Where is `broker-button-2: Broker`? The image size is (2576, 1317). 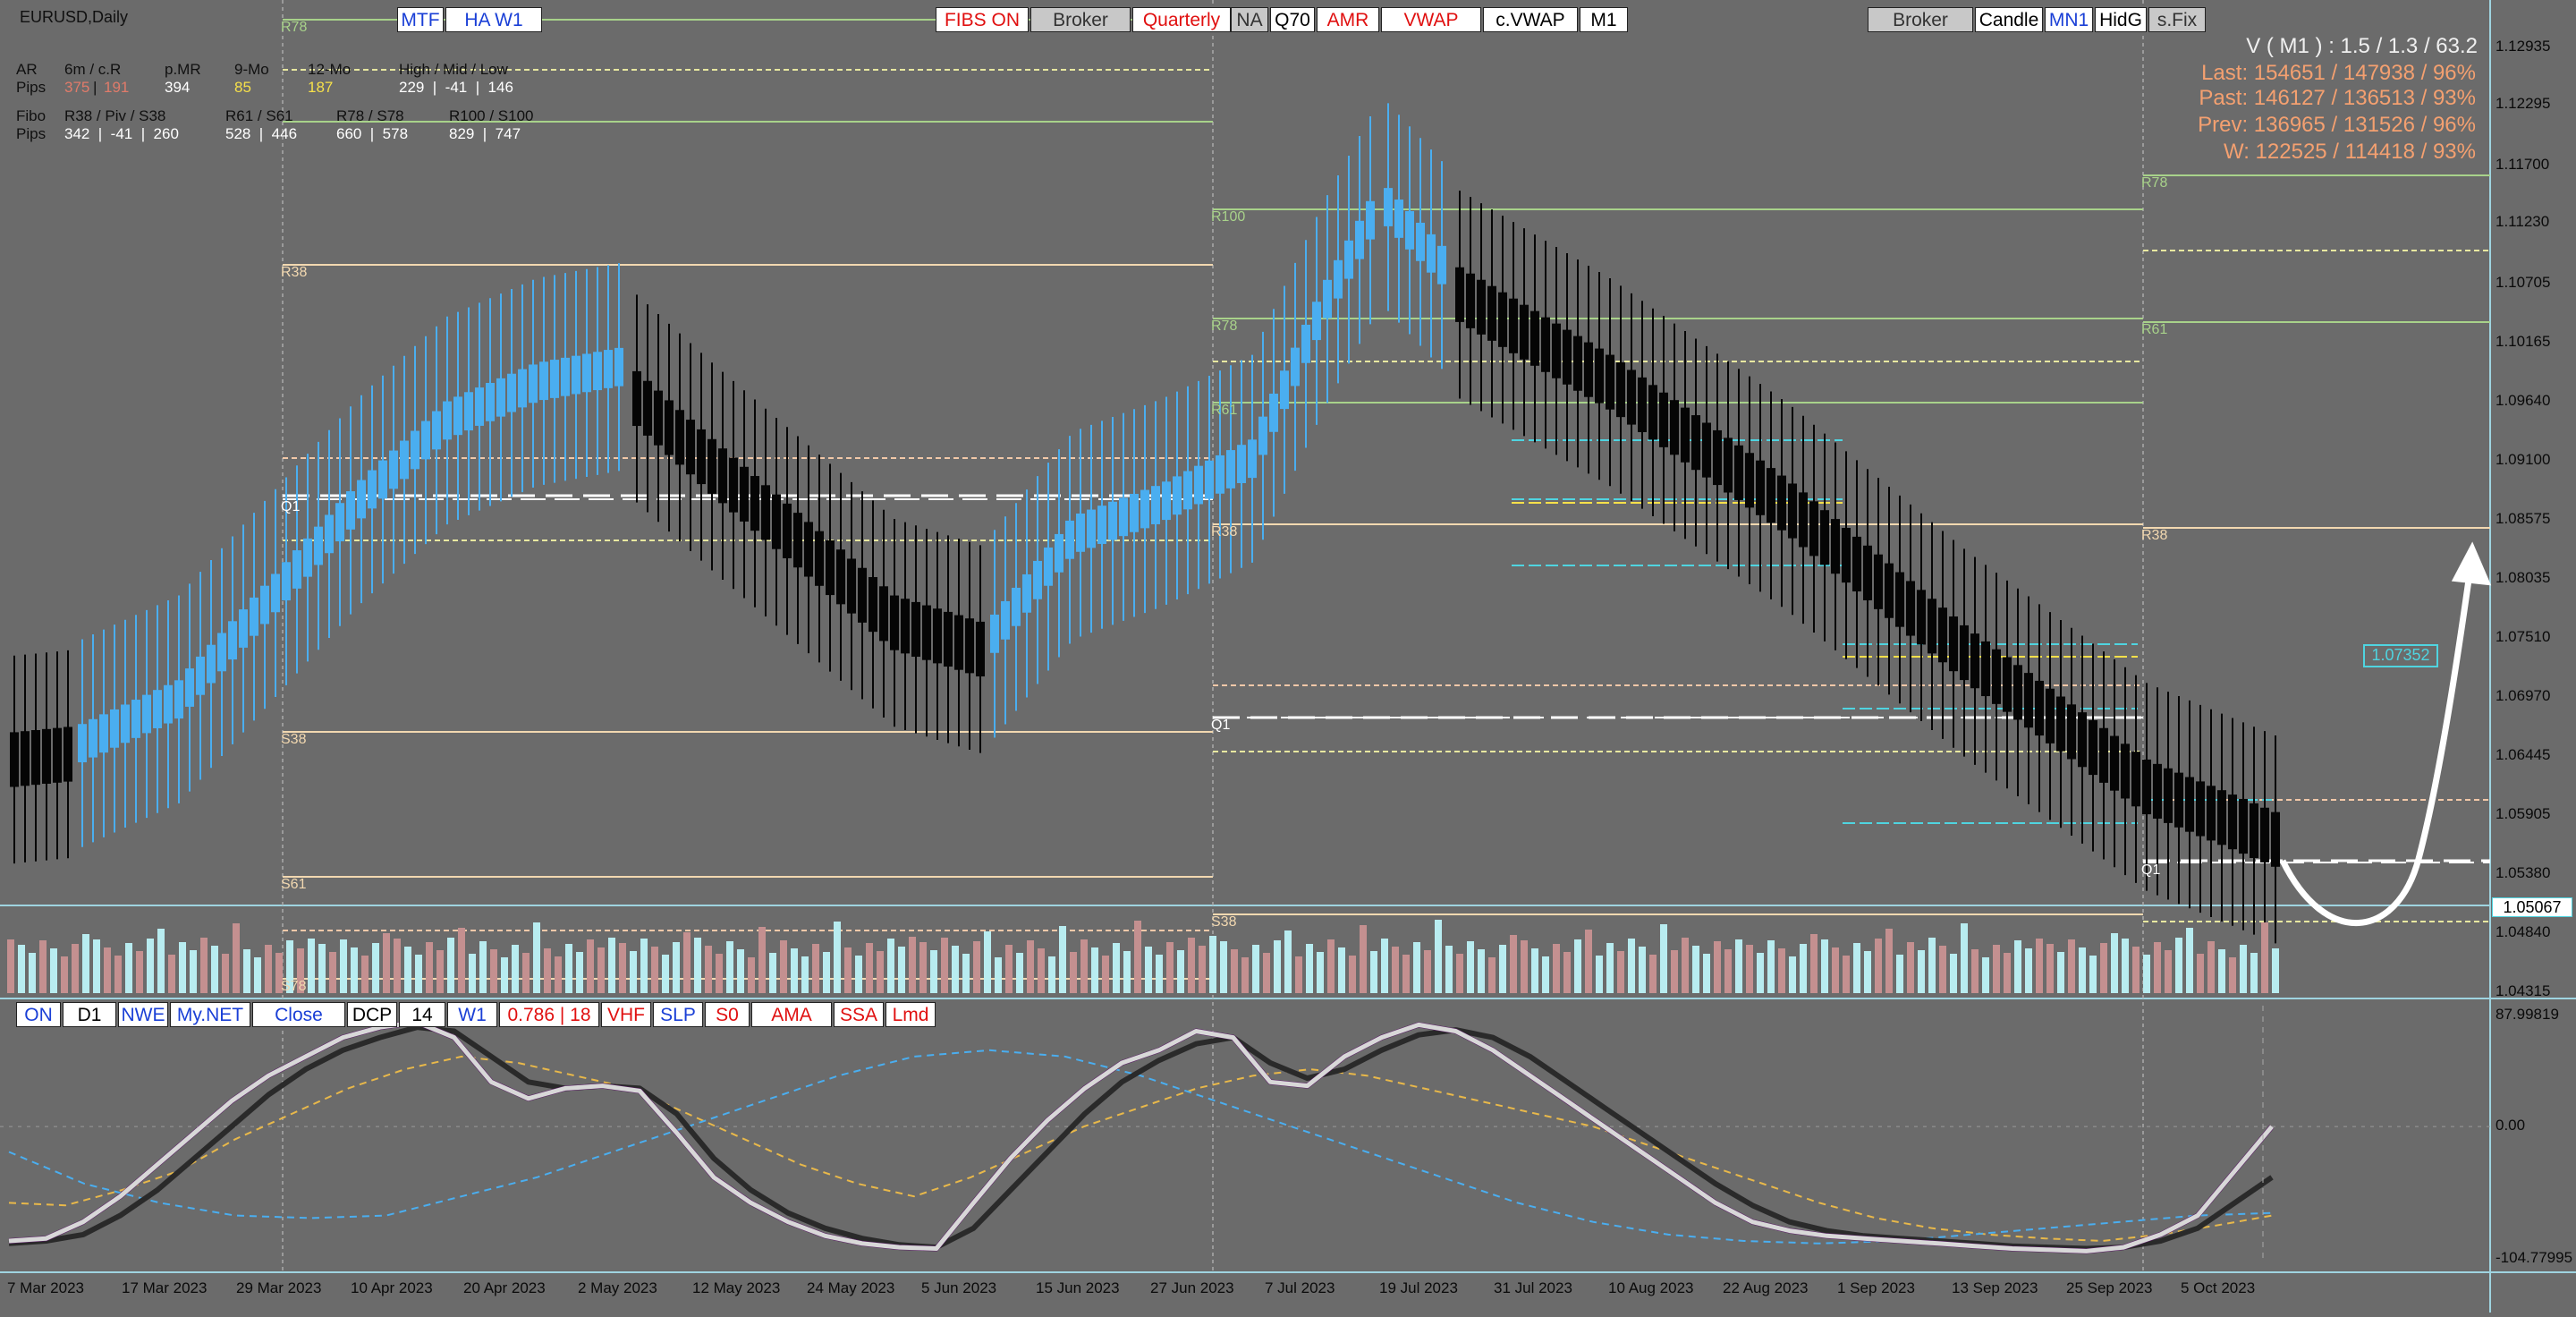
broker-button-2: Broker is located at coordinates (1920, 20).